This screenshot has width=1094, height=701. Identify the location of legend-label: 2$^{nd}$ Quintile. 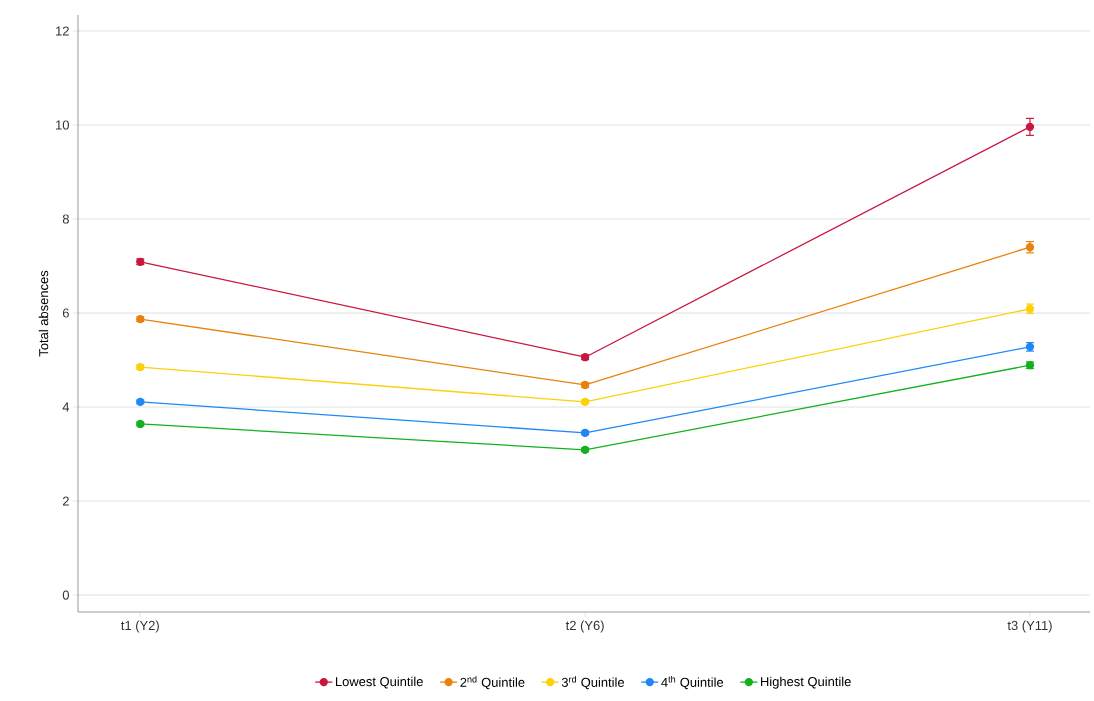
(492, 682).